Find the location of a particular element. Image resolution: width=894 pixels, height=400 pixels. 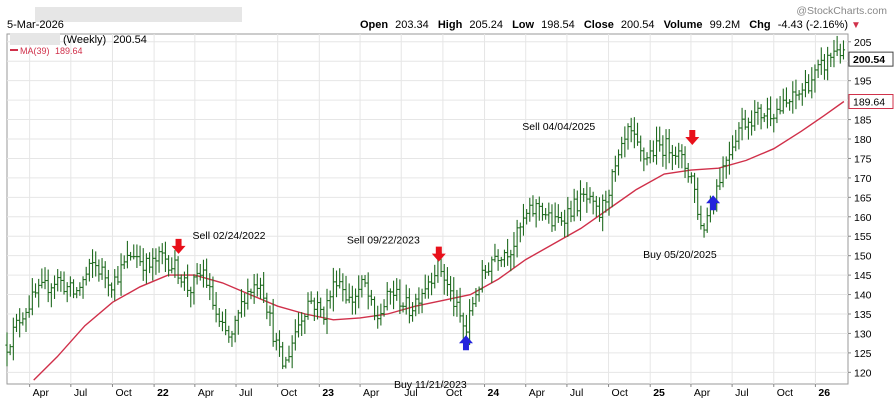

sell-signal-label: Sell 02/24/2022 is located at coordinates (229, 236).